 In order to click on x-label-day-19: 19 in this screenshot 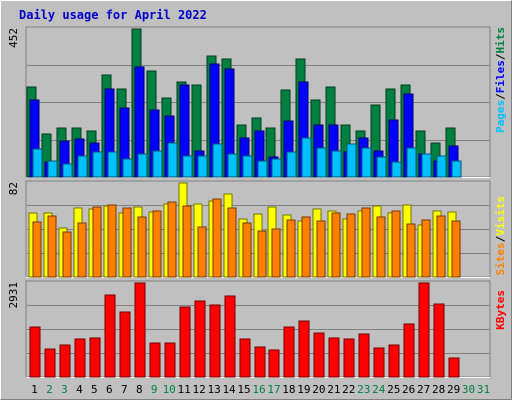, I will do `click(303, 389)`.